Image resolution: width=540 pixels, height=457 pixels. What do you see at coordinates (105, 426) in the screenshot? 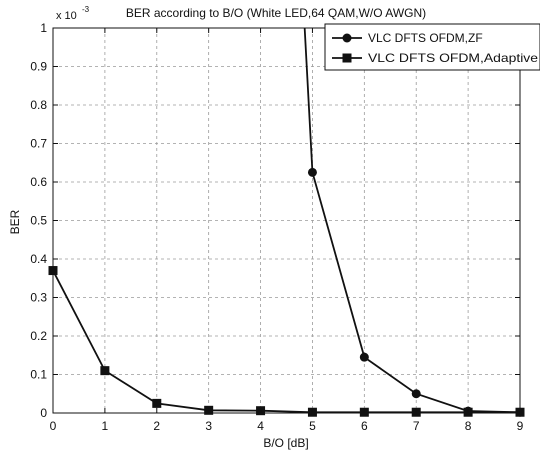
I see `x-tick-label: 1` at bounding box center [105, 426].